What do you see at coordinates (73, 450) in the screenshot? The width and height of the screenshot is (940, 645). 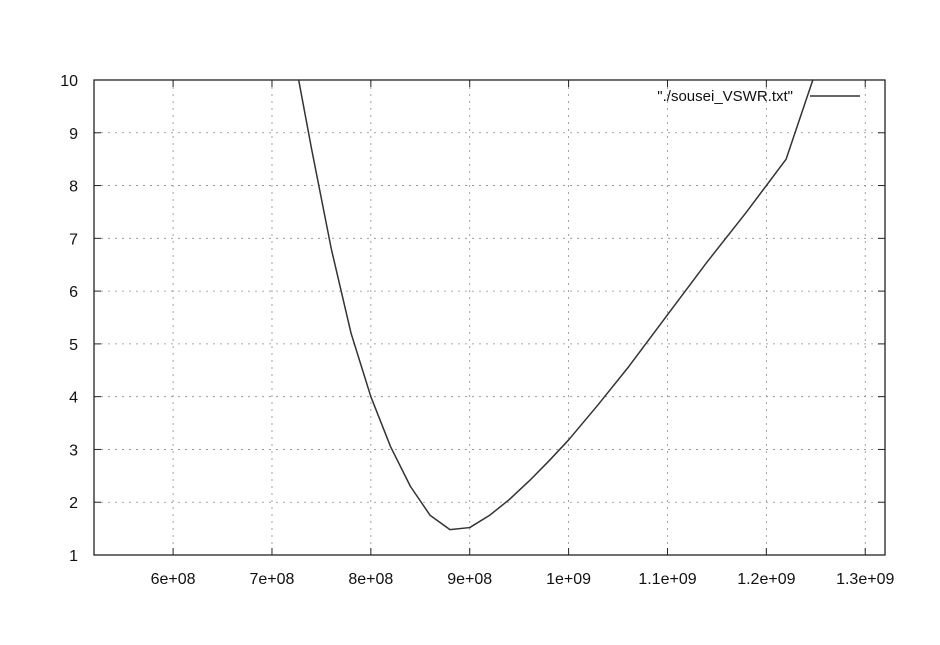 I see `y-tick-label: 3` at bounding box center [73, 450].